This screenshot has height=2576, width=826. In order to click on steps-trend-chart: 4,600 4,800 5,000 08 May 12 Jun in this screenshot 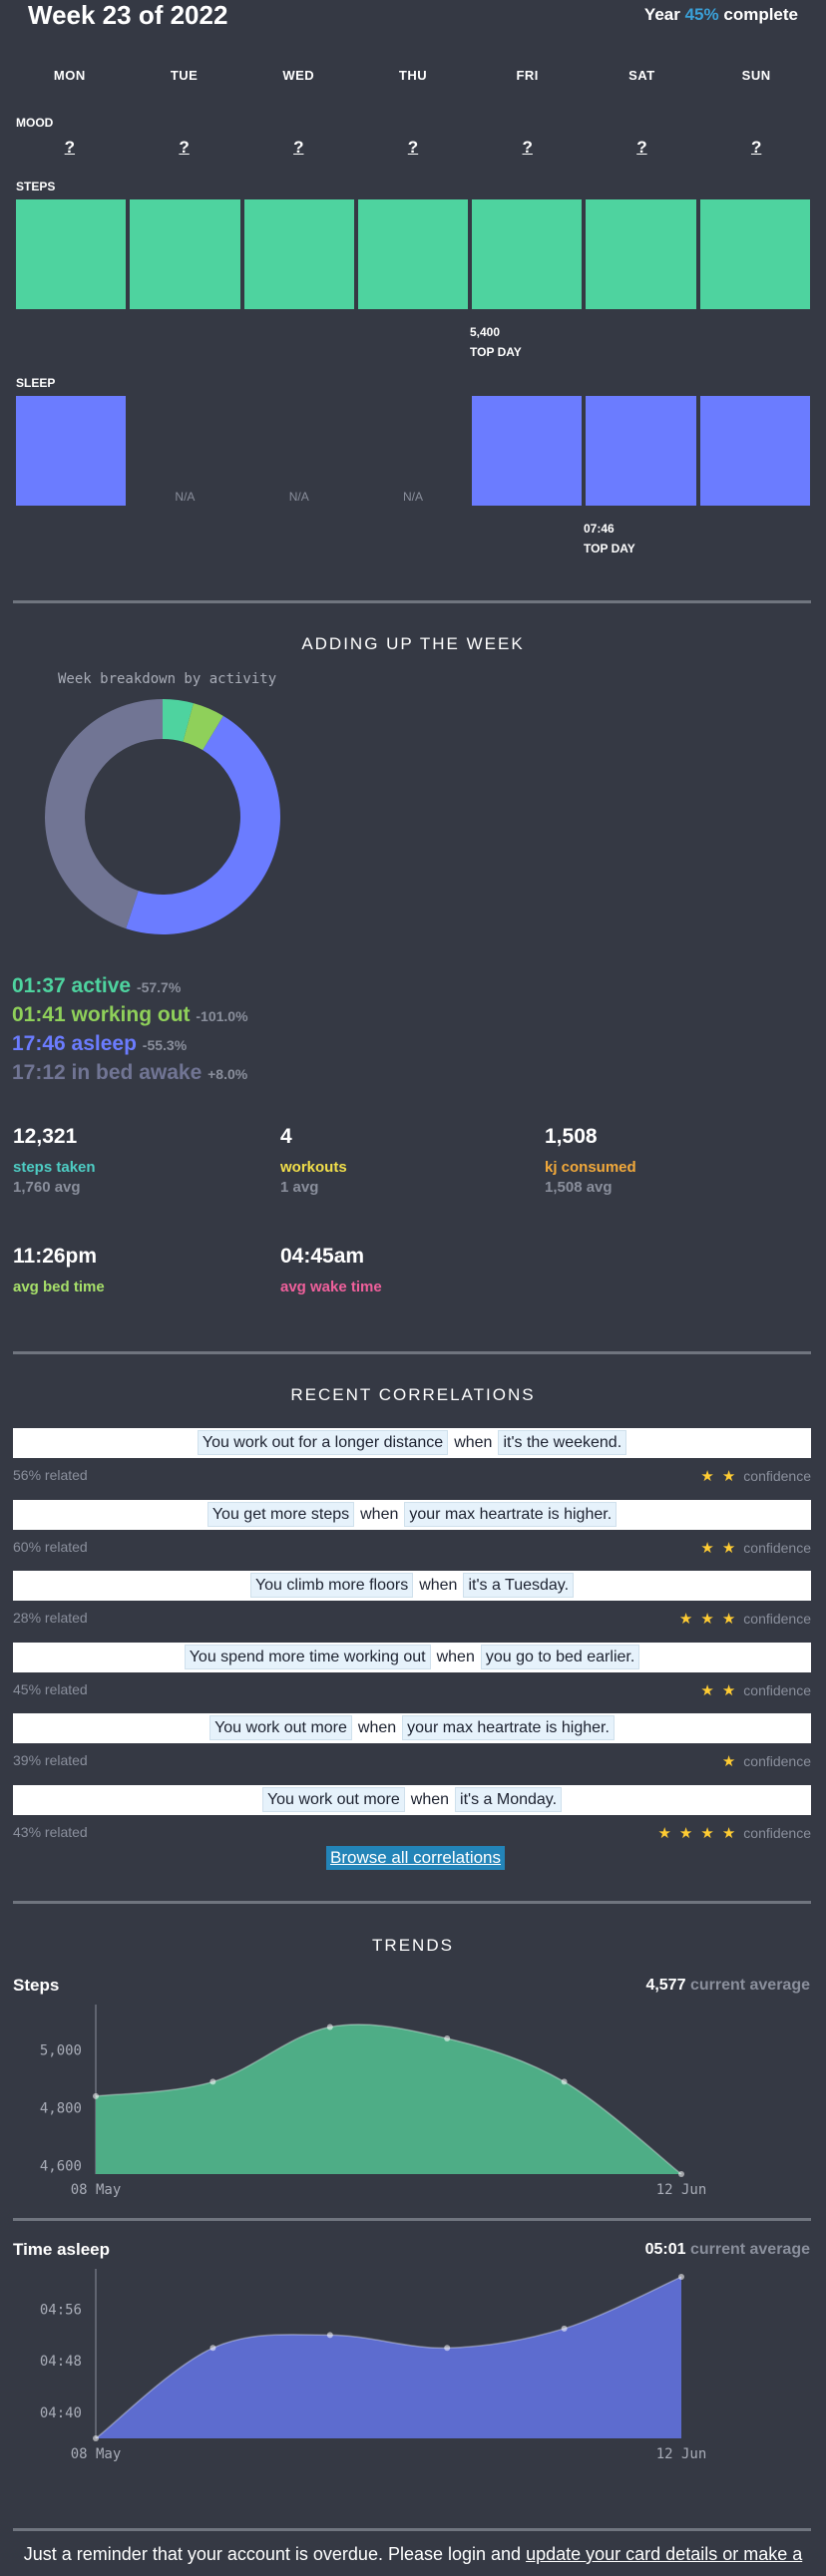, I will do `click(374, 2101)`.